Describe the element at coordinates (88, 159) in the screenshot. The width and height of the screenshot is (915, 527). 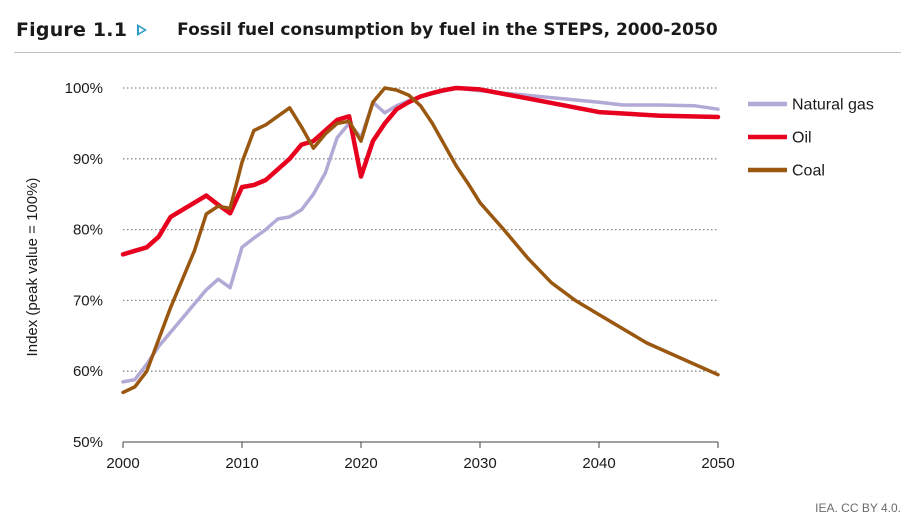
I see `y-tick-label: 90%` at that location.